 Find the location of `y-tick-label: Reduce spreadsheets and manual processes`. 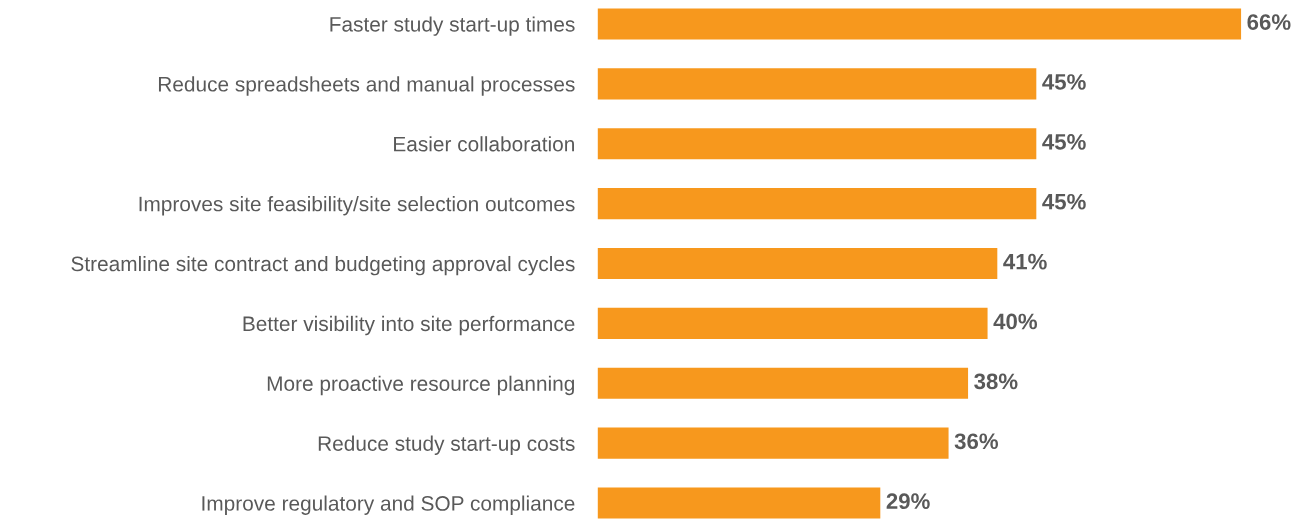

y-tick-label: Reduce spreadsheets and manual processes is located at coordinates (366, 86).